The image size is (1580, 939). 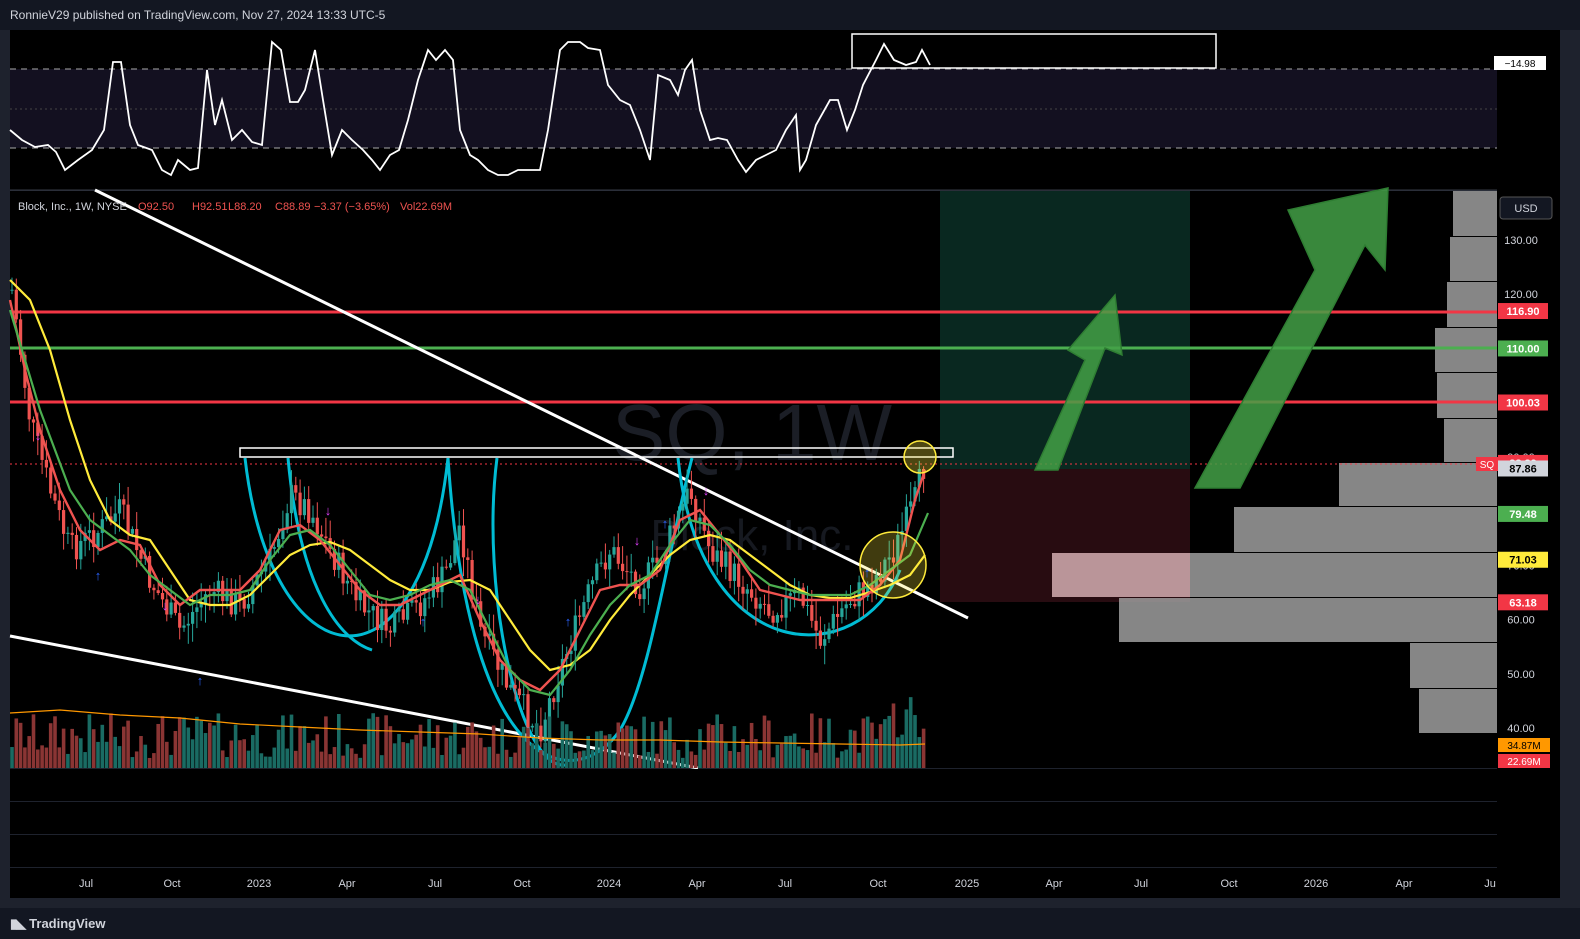 What do you see at coordinates (1291, 338) in the screenshot?
I see `target-arrow-large` at bounding box center [1291, 338].